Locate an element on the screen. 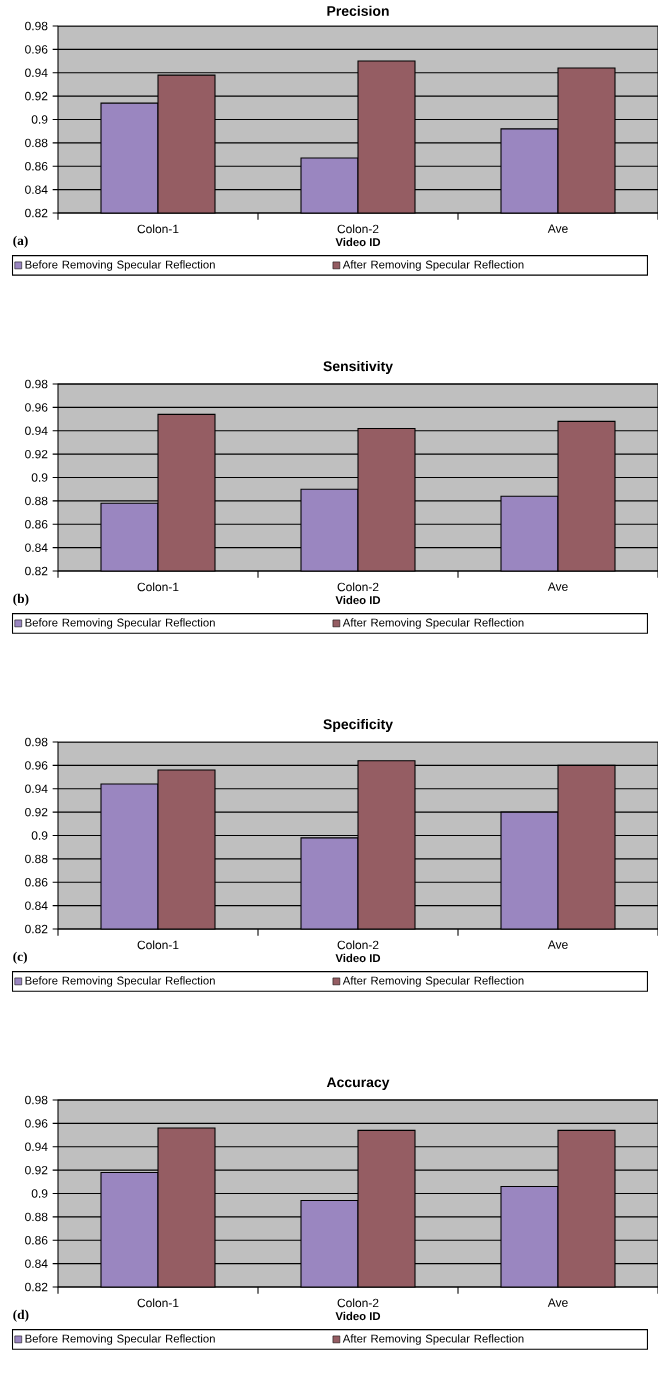  chart-title: Accuracy is located at coordinates (358, 1083).